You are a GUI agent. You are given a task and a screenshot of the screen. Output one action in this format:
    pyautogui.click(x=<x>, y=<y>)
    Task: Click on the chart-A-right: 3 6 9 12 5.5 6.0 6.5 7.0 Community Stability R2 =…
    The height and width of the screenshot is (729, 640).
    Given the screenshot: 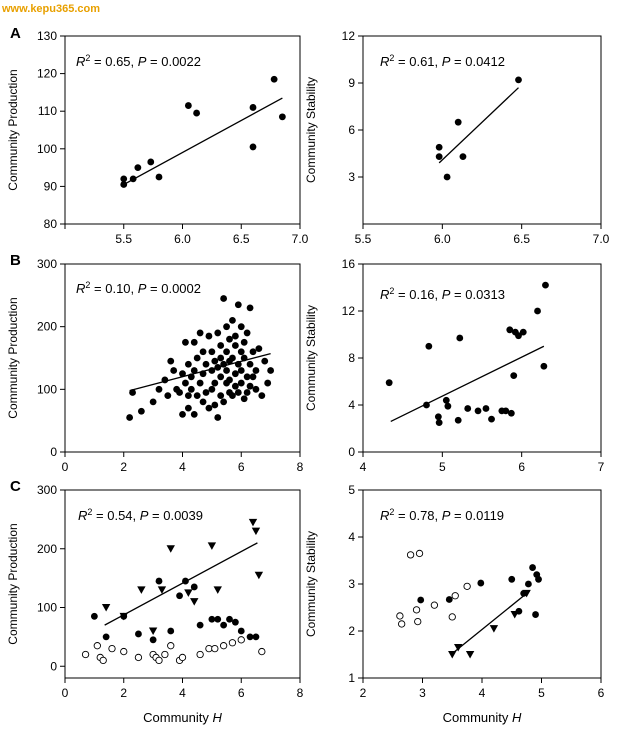 What is the action you would take?
    pyautogui.click(x=457, y=137)
    